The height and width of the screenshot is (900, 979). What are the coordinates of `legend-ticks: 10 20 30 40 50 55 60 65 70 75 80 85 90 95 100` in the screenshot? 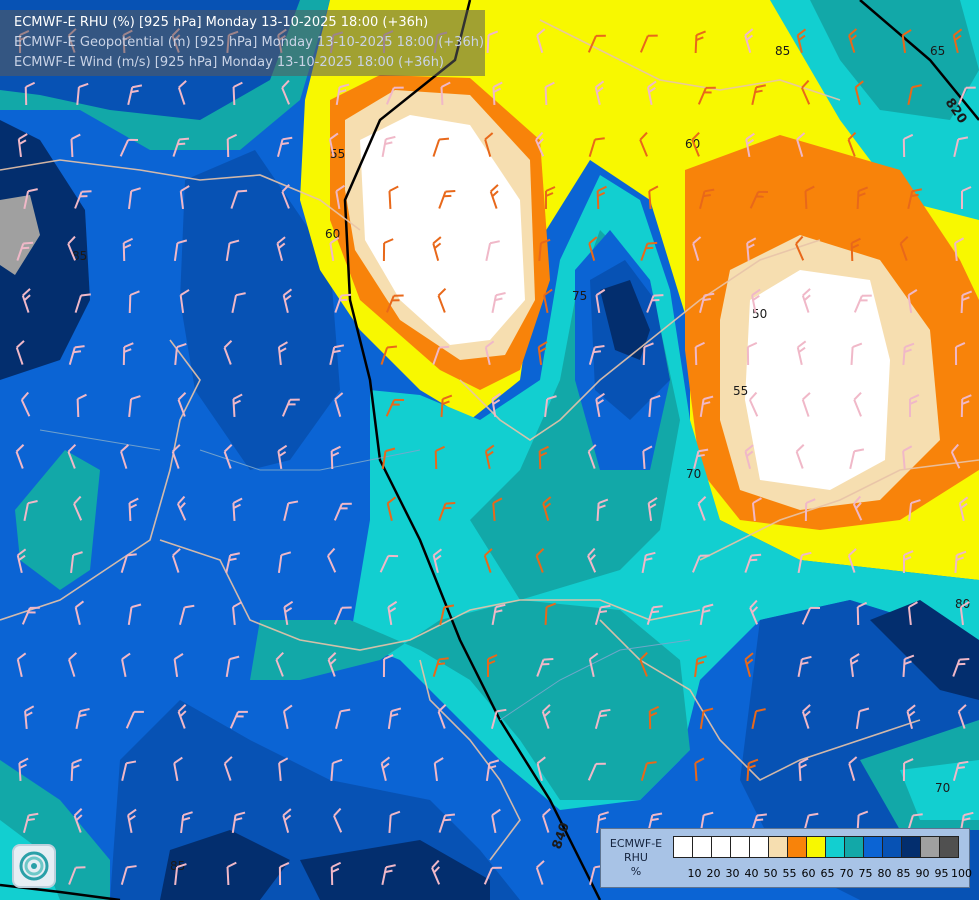 It's located at (829, 873).